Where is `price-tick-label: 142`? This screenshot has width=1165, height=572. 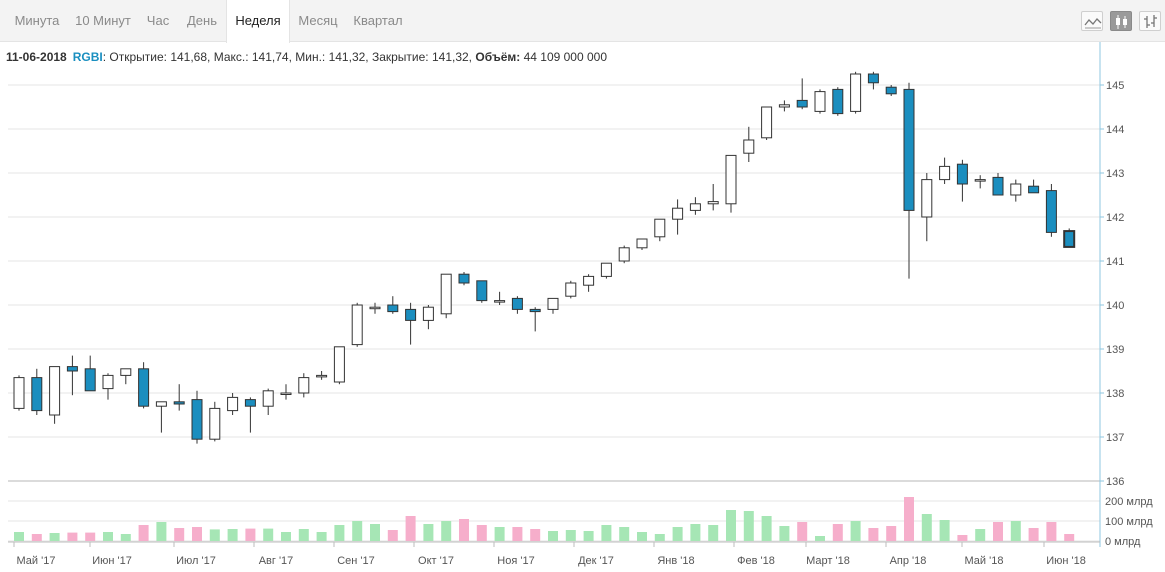
price-tick-label: 142 is located at coordinates (1115, 218).